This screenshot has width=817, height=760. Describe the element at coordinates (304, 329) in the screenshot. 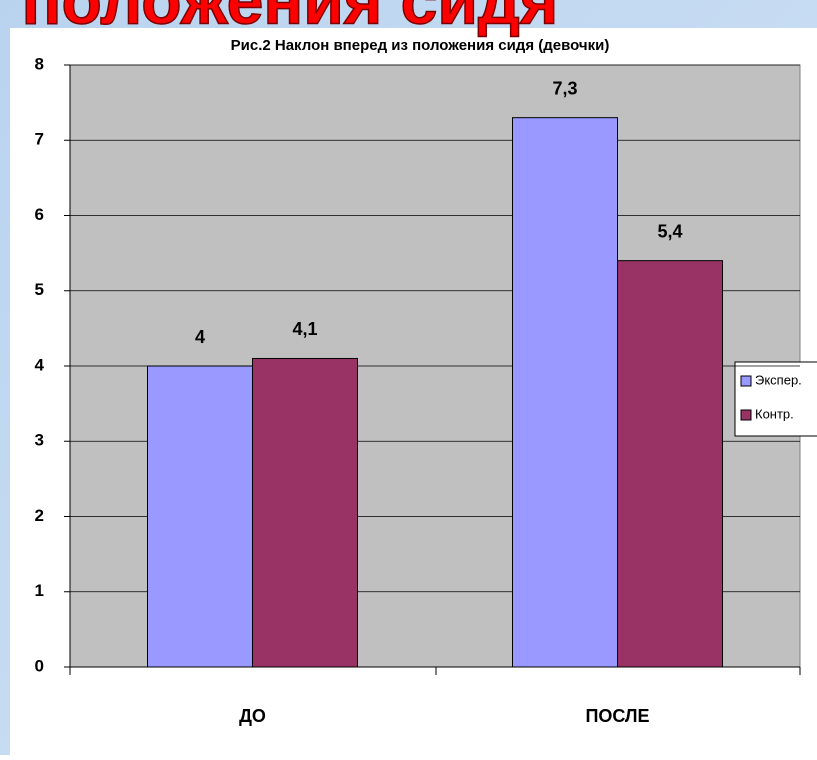

I see `data-label: 4,1` at that location.